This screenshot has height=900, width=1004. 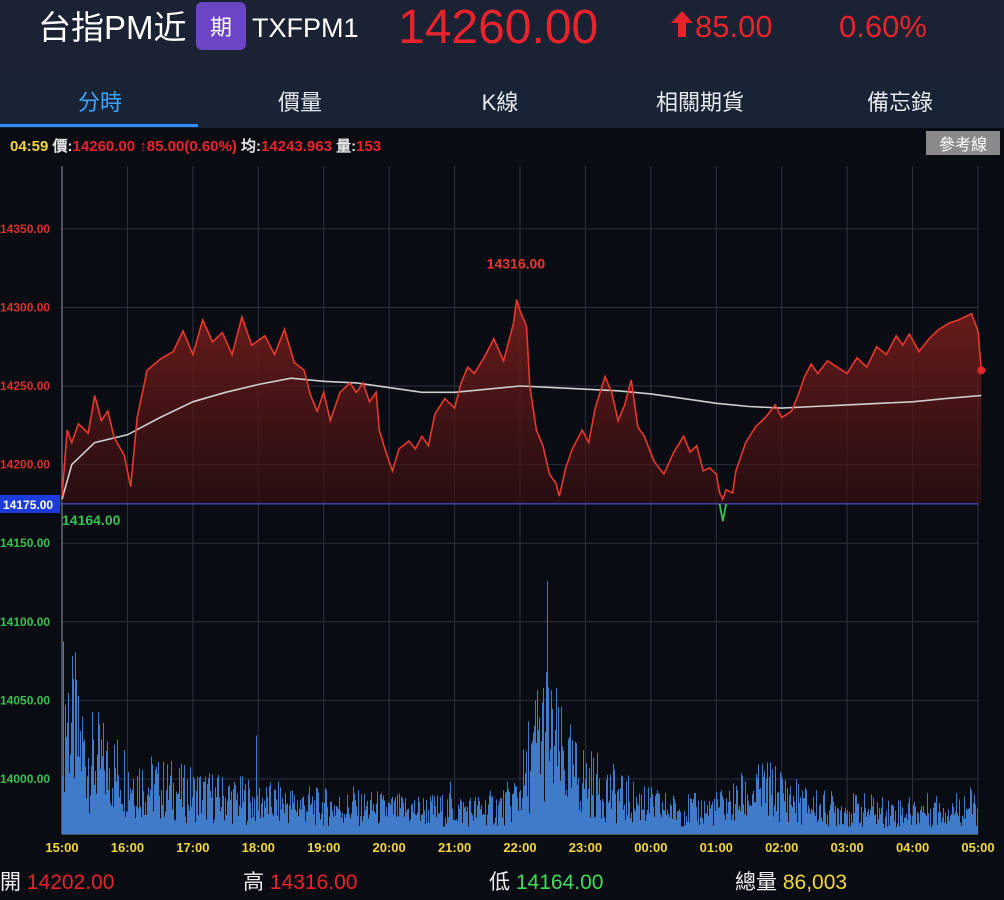 I want to click on volume-value: 86,003, so click(x=815, y=882).